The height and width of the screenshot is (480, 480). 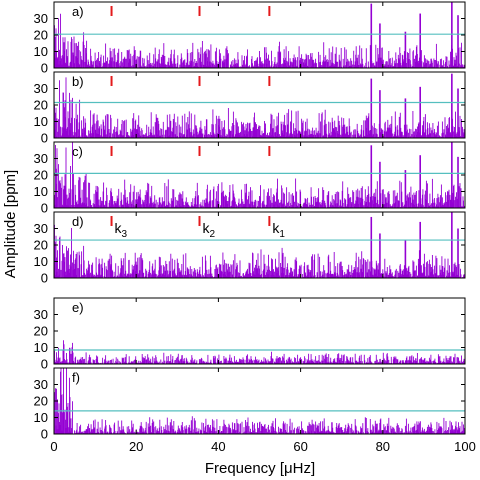 What do you see at coordinates (218, 446) in the screenshot?
I see `x-tick-label: 40` at bounding box center [218, 446].